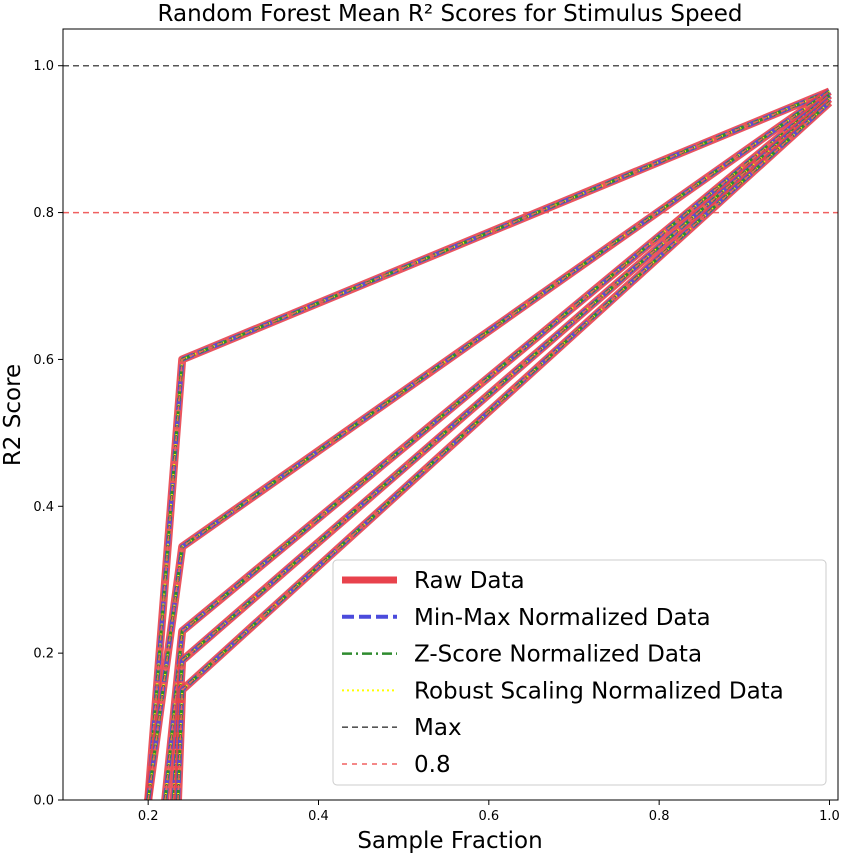 This screenshot has width=841, height=856. What do you see at coordinates (432, 765) in the screenshot?
I see `legend-label-threshold: 0.8` at bounding box center [432, 765].